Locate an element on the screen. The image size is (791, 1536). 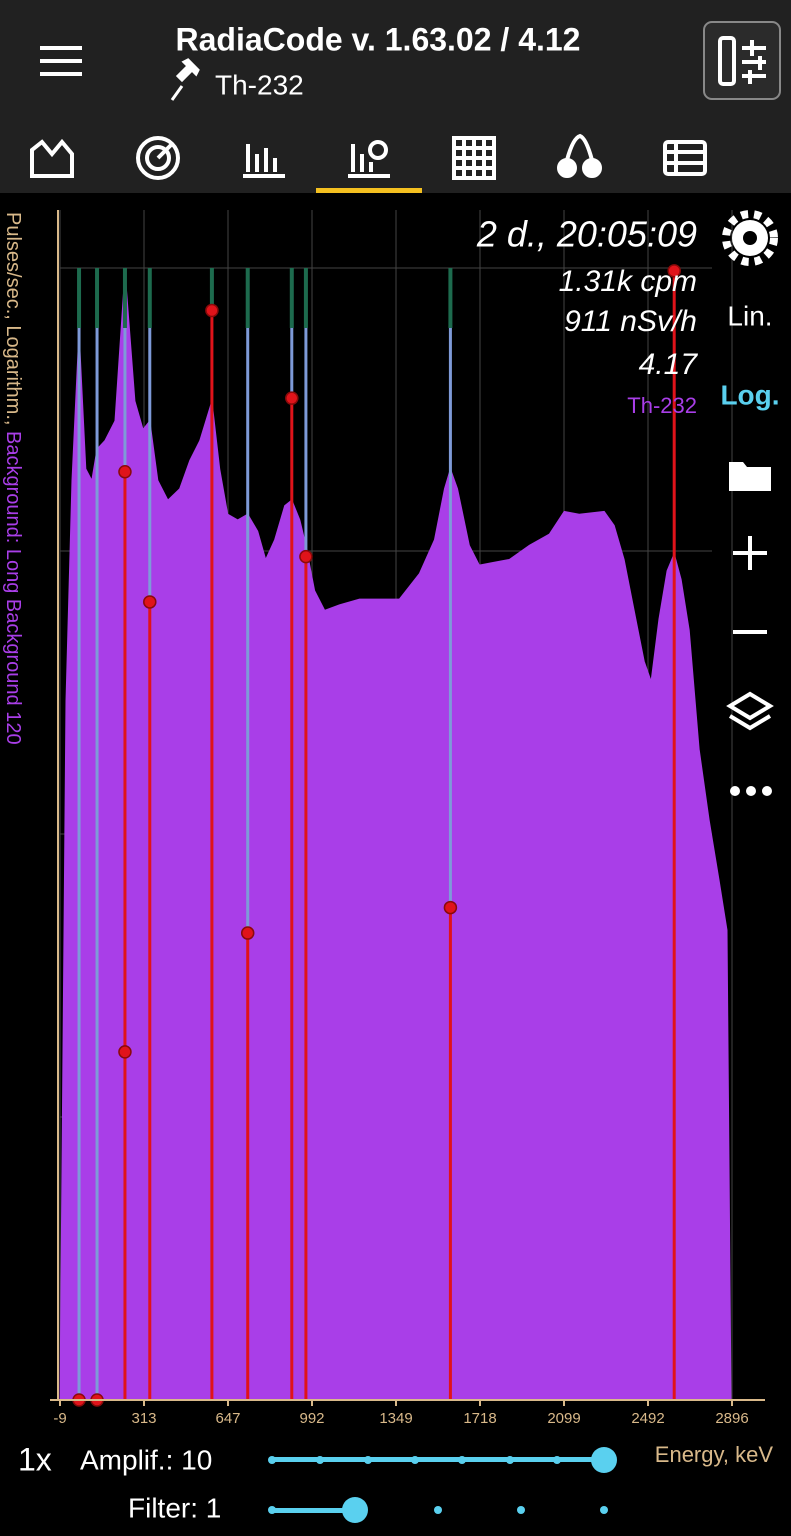
x-tick-label: 1718 is located at coordinates (479, 1418).